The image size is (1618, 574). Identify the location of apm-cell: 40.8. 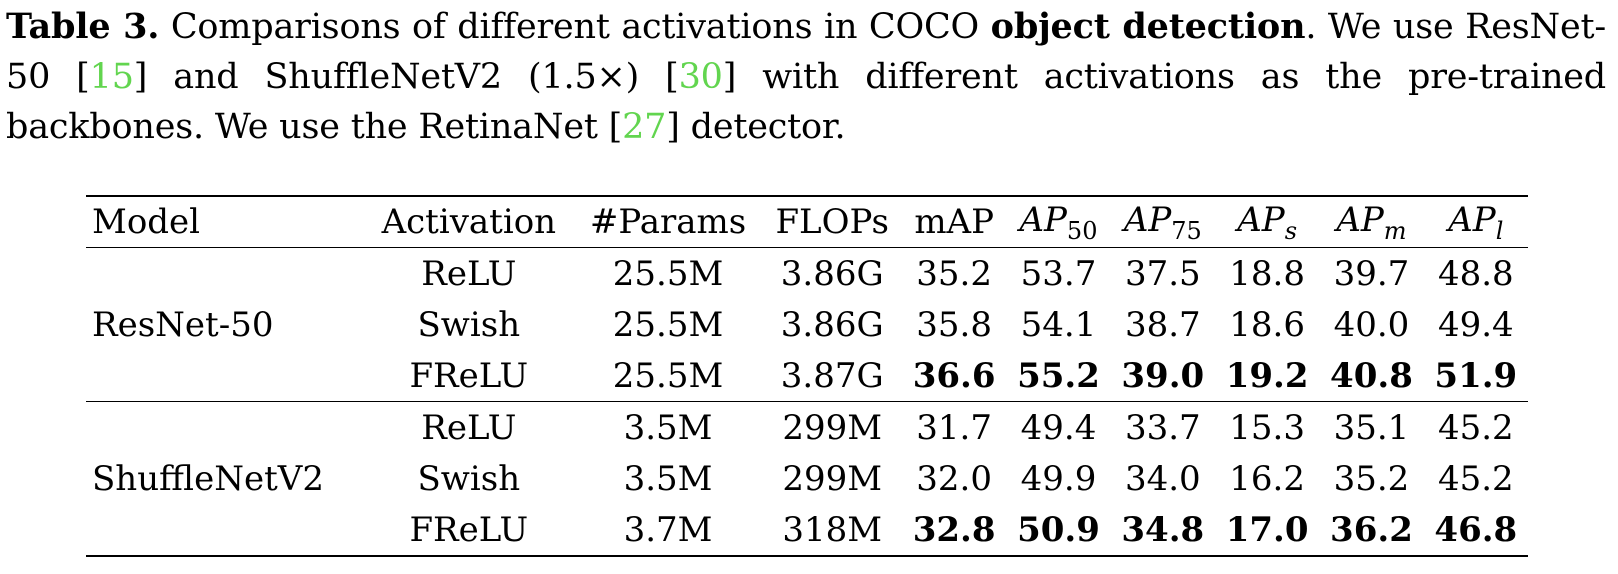
(1371, 375).